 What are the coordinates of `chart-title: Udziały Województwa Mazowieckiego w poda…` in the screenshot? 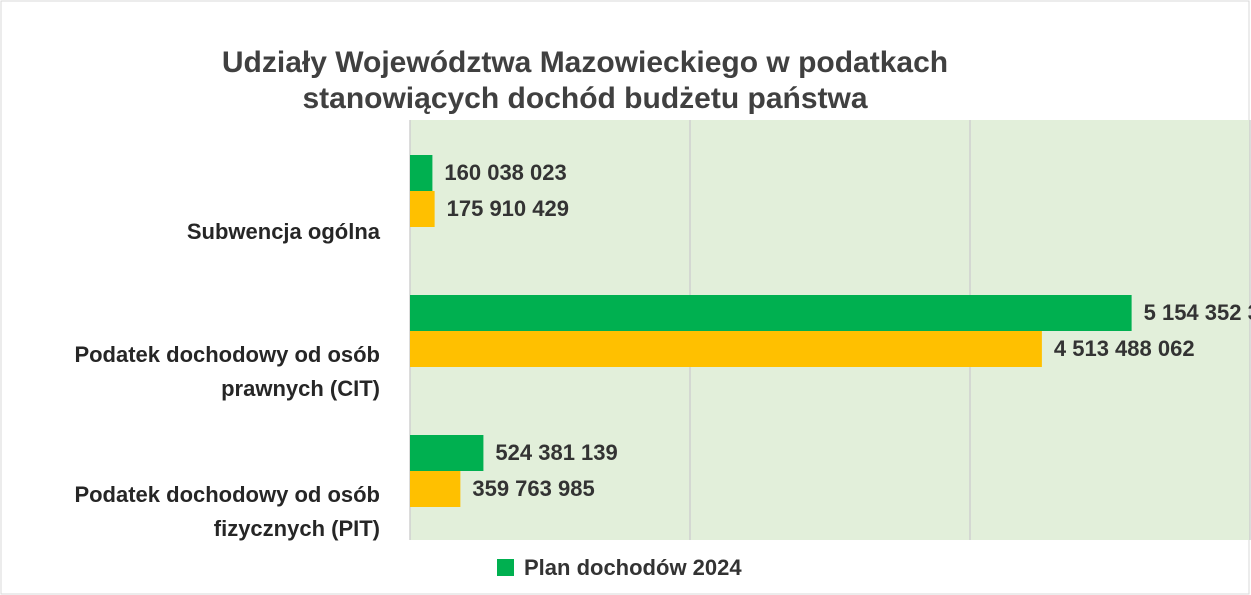 It's located at (585, 80).